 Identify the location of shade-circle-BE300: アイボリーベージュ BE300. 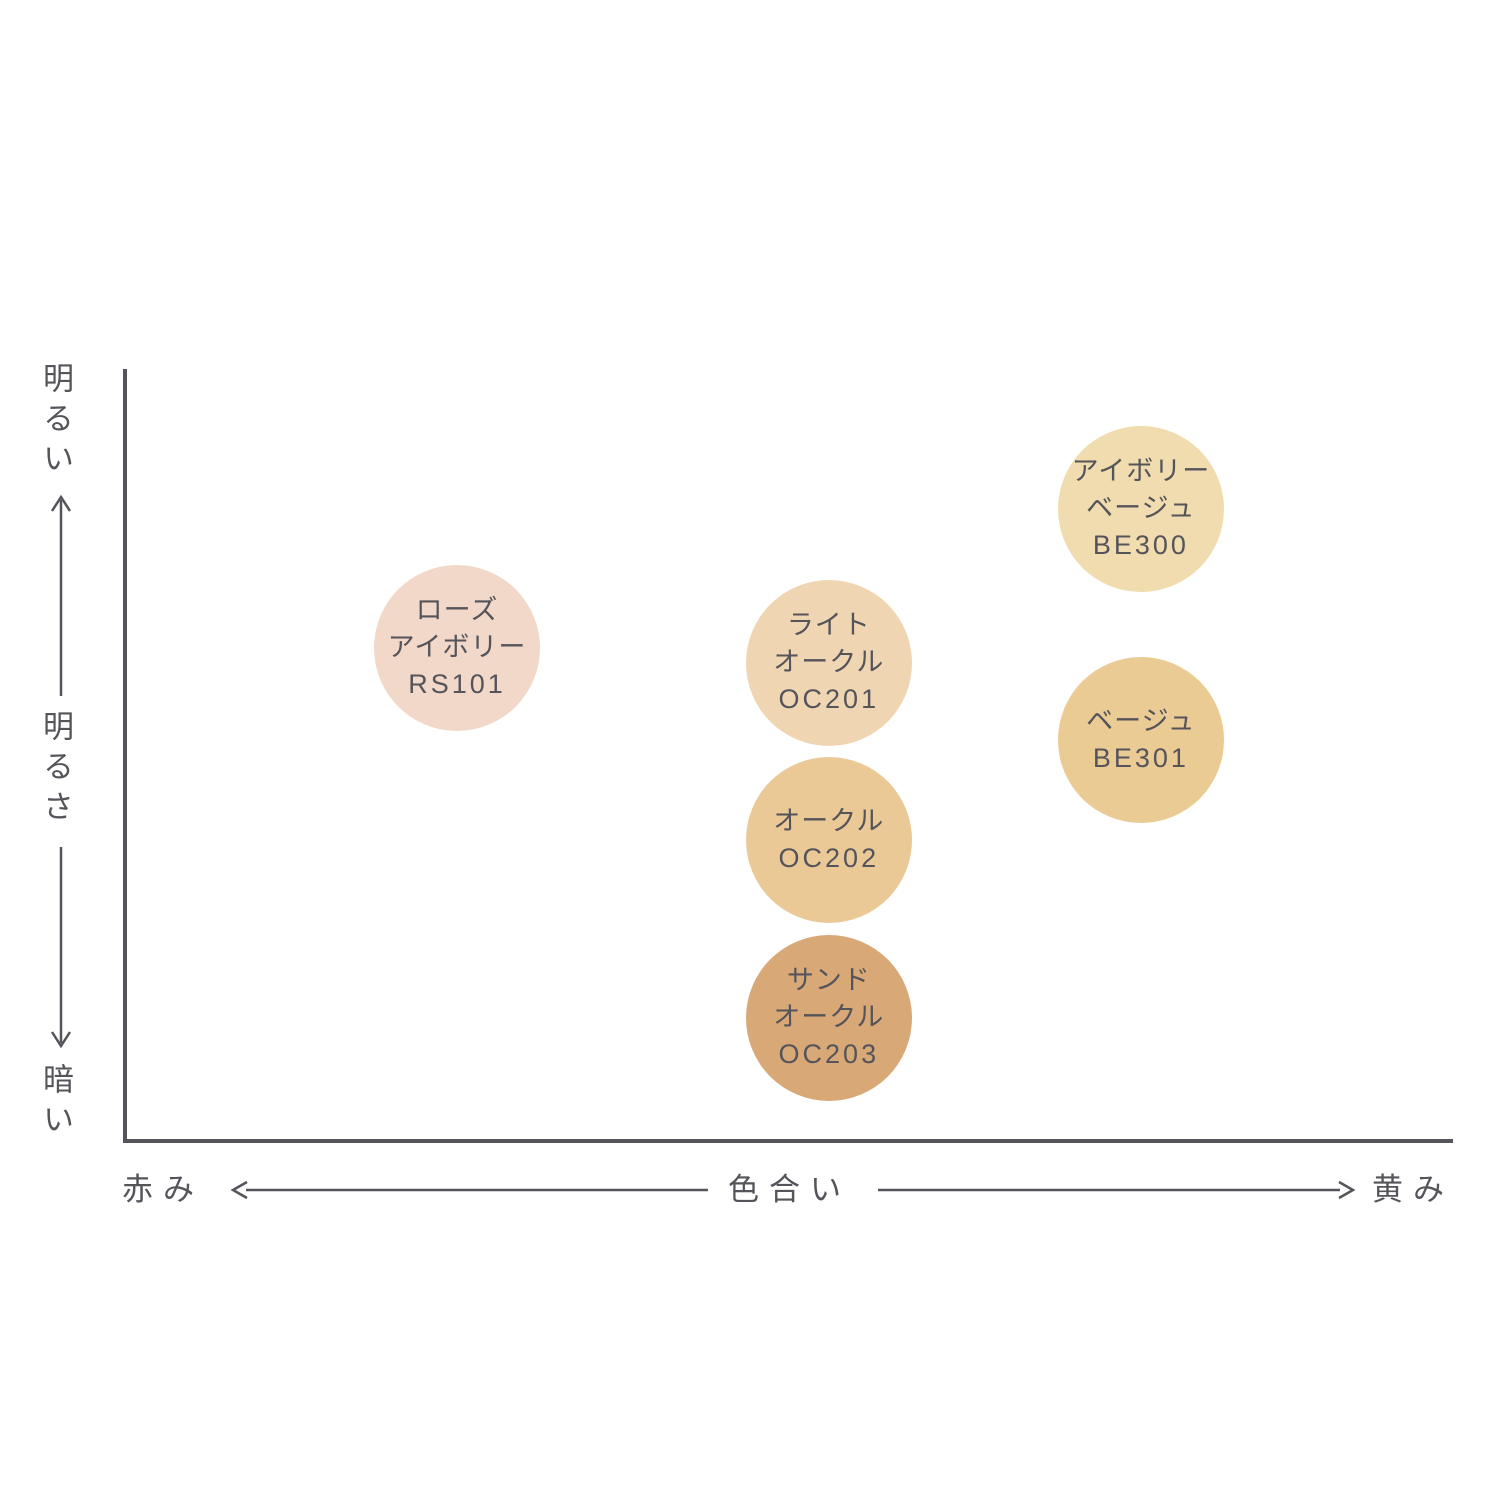
(1140, 508).